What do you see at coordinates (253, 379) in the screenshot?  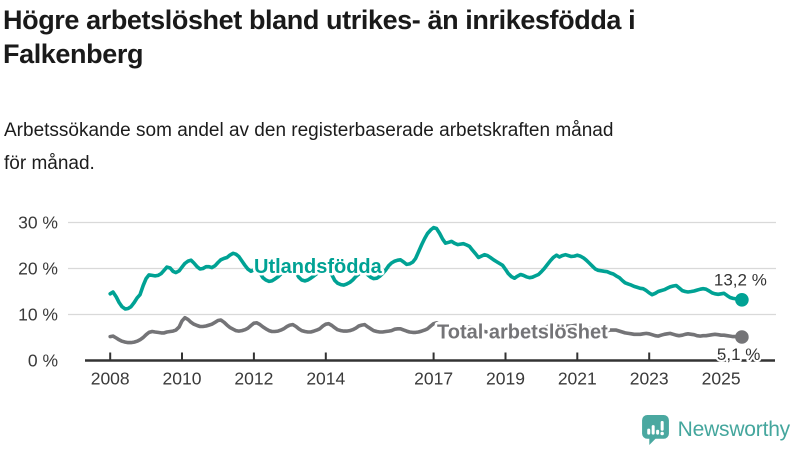 I see `x-tick-label: 2012` at bounding box center [253, 379].